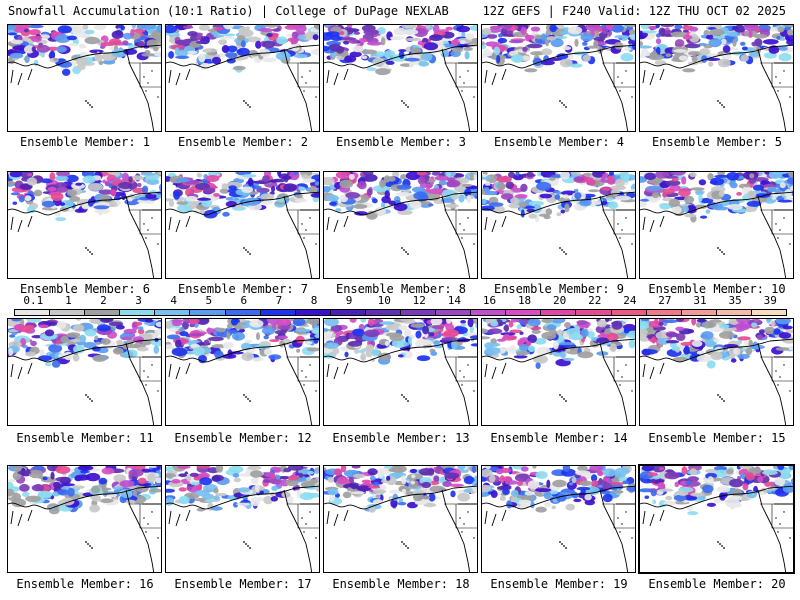 Image resolution: width=800 pixels, height=600 pixels. Describe the element at coordinates (489, 300) in the screenshot. I see `colorbar-tick-label: 16` at that location.